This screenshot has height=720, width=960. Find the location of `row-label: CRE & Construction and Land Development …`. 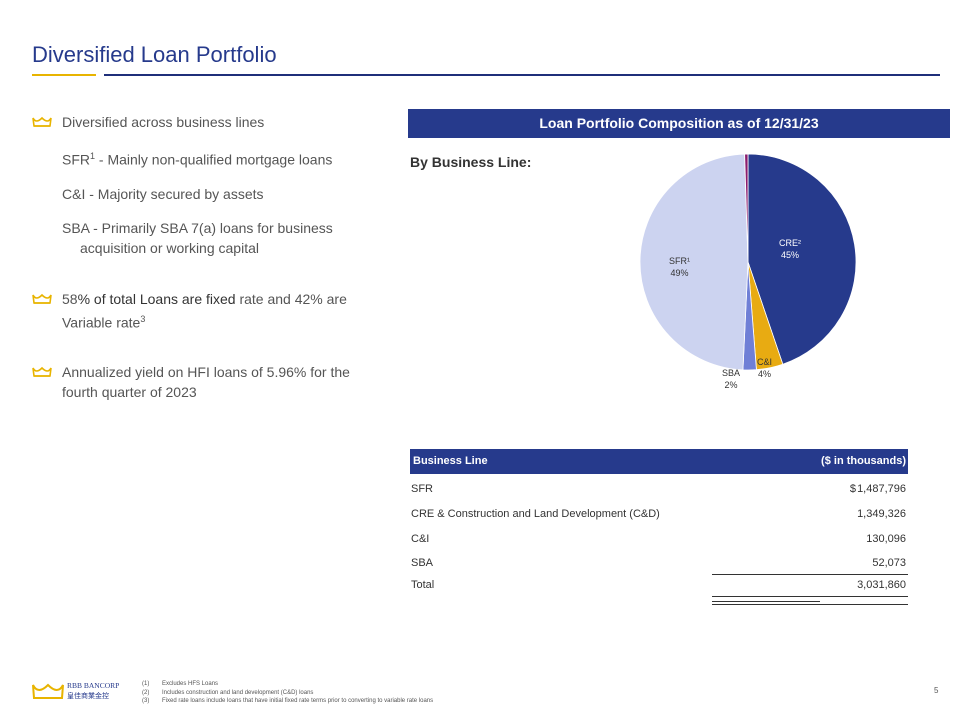

row-label: CRE & Construction and Land Development … is located at coordinates (535, 514).